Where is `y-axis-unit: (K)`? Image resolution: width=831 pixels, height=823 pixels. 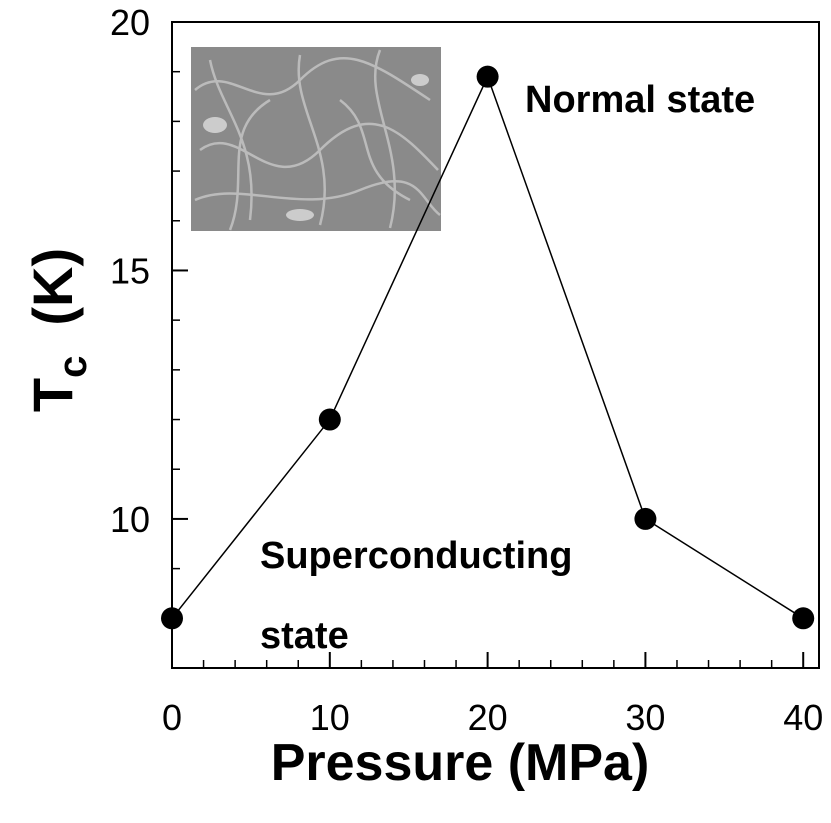 y-axis-unit: (K) is located at coordinates (52, 287).